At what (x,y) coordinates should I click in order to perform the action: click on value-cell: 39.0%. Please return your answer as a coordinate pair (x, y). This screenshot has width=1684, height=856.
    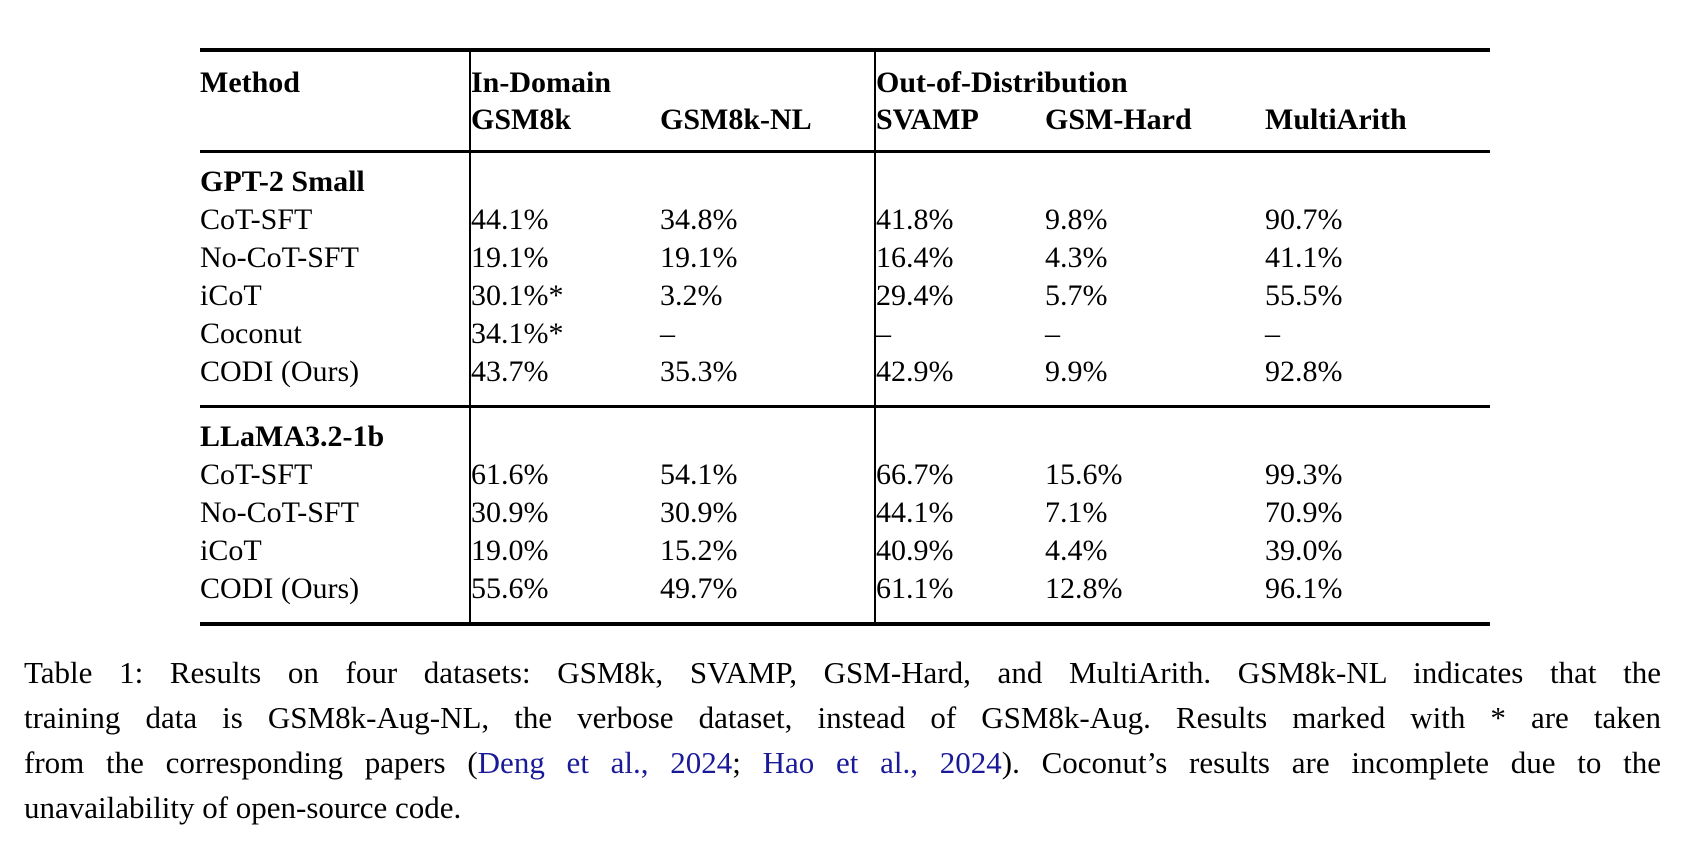
    Looking at the image, I should click on (1304, 550).